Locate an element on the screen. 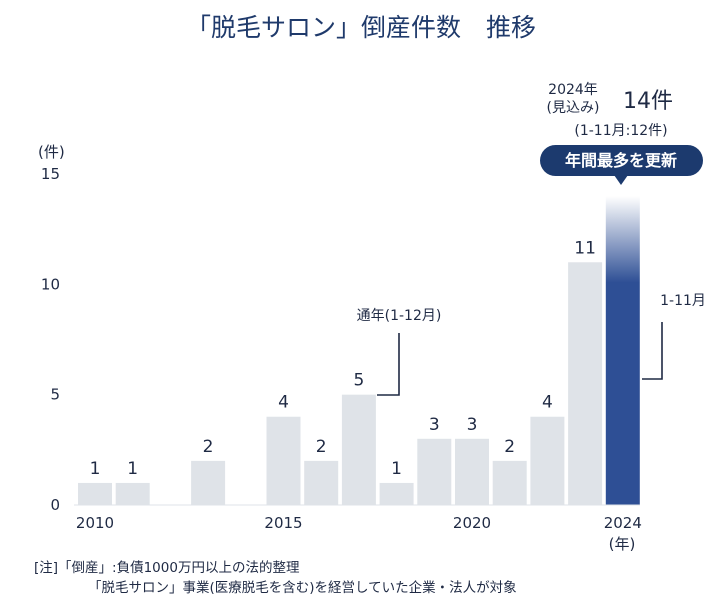 This screenshot has height=598, width=722. chart-title: 「脱毛サロン」倒産件数 推移 is located at coordinates (361, 27).